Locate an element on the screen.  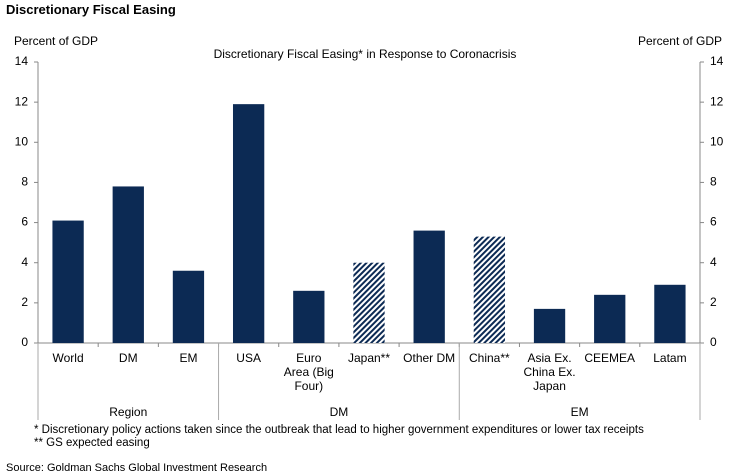
group-label: EM is located at coordinates (580, 412).